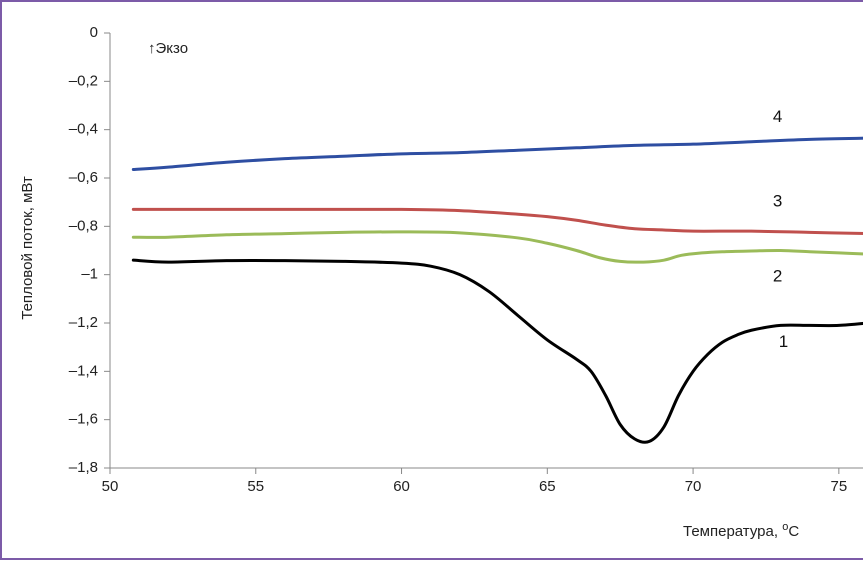  Describe the element at coordinates (839, 486) in the screenshot. I see `x-tick-label: 75` at that location.